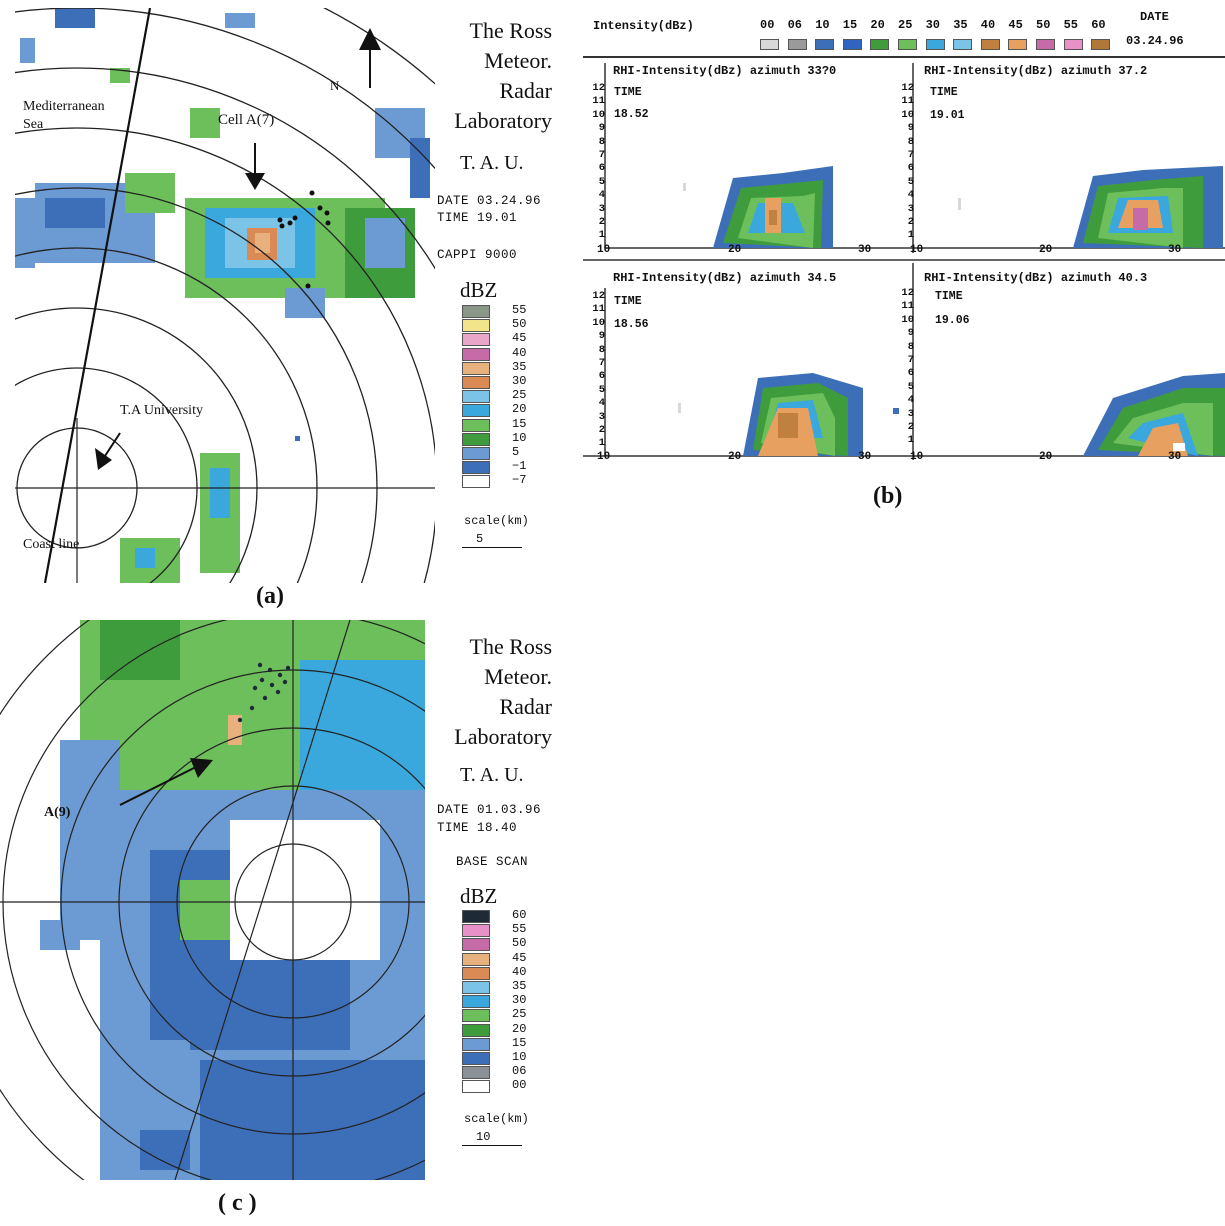 The width and height of the screenshot is (1225, 1226). What do you see at coordinates (502, 1001) in the screenshot?
I see `legend-c: 60 55 50 45 40 35 30 25 20 15 10 06 00` at bounding box center [502, 1001].